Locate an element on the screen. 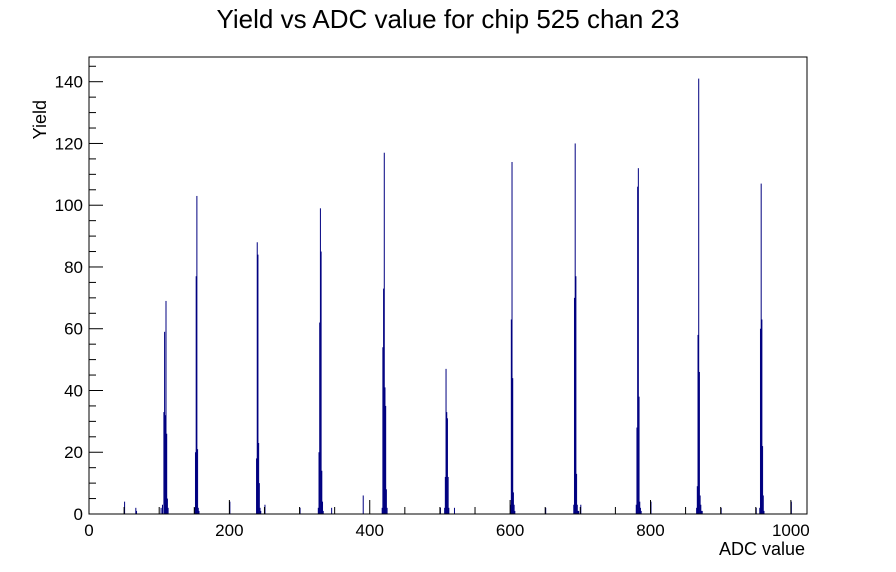  y-tick-label: 120 is located at coordinates (69, 143).